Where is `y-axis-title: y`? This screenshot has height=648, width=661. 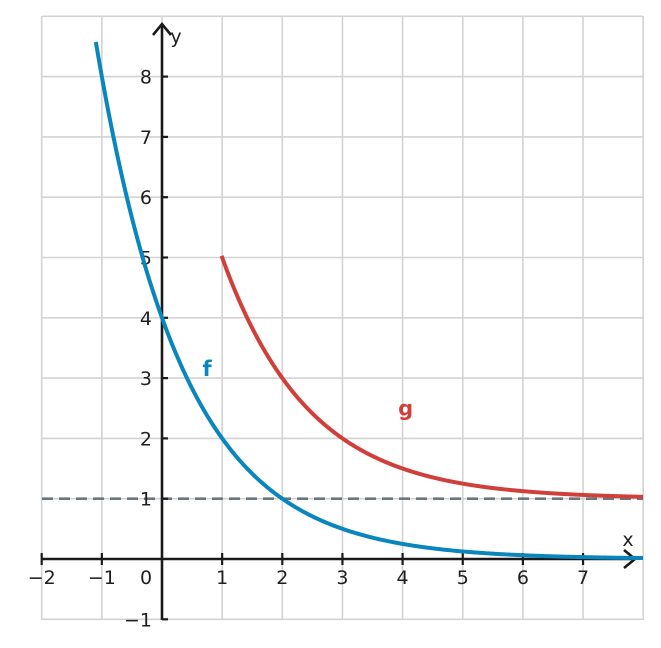
y-axis-title: y is located at coordinates (175, 37).